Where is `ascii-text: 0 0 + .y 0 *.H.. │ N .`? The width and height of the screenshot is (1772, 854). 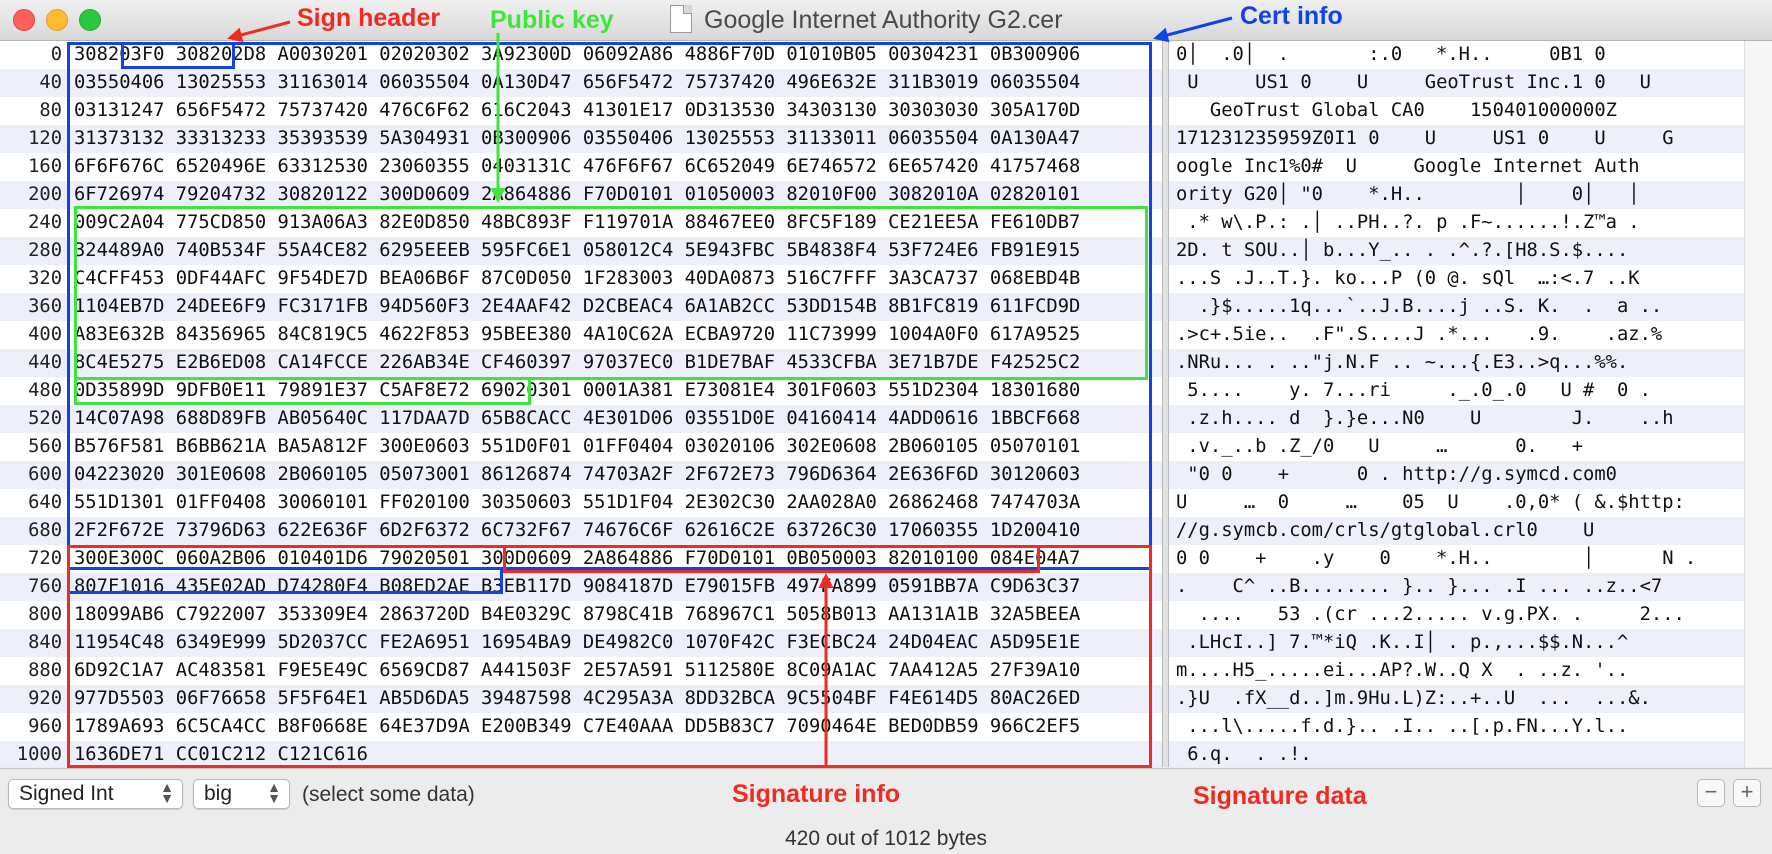 ascii-text: 0 0 + .y 0 *.H.. │ N . is located at coordinates (1436, 558).